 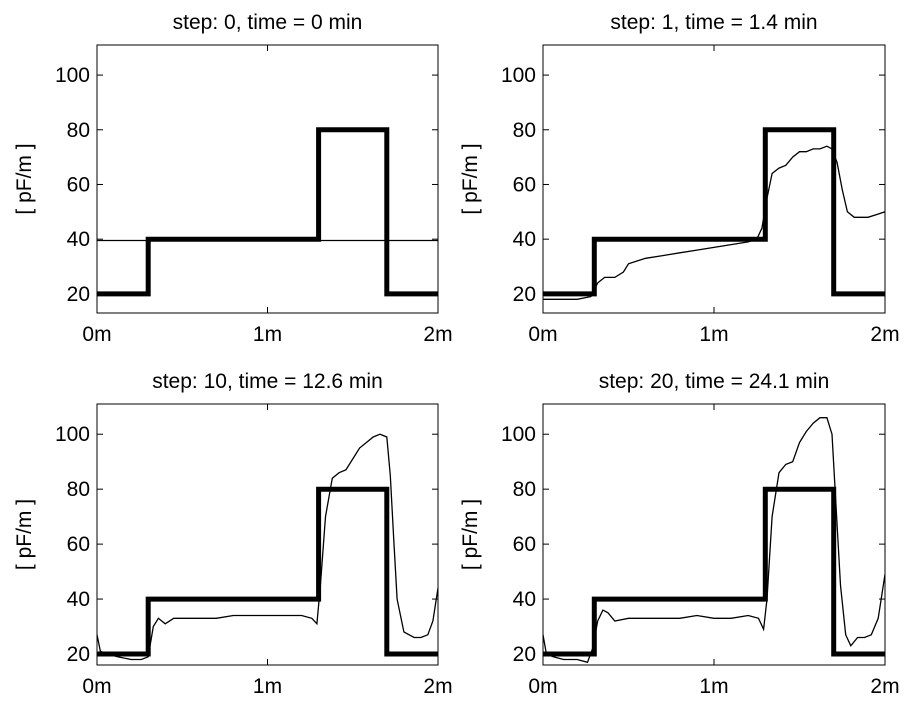 What do you see at coordinates (268, 22) in the screenshot?
I see `chart-title: step: 0, time = 0 min` at bounding box center [268, 22].